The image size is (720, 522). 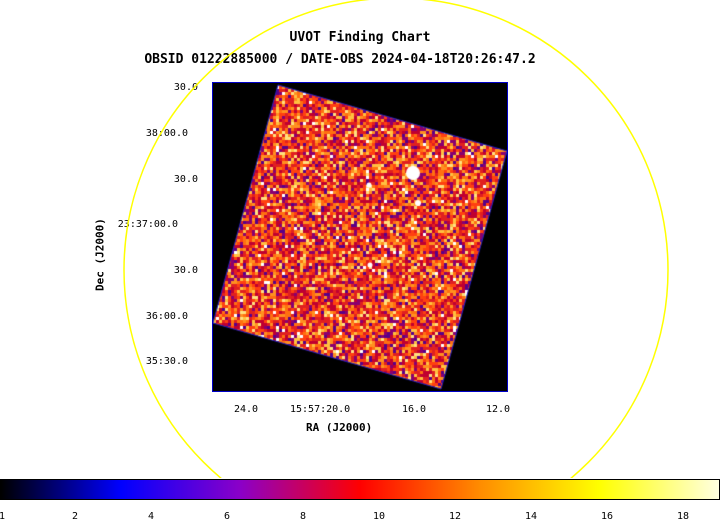 What do you see at coordinates (3, 516) in the screenshot?
I see `colorbar-tick-label: 1` at bounding box center [3, 516].